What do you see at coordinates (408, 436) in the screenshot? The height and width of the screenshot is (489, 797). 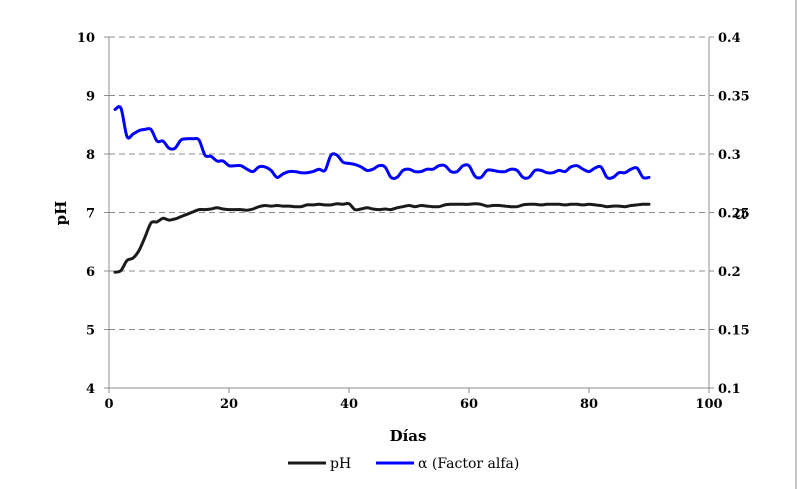 I see `x-axis-title: Días` at bounding box center [408, 436].